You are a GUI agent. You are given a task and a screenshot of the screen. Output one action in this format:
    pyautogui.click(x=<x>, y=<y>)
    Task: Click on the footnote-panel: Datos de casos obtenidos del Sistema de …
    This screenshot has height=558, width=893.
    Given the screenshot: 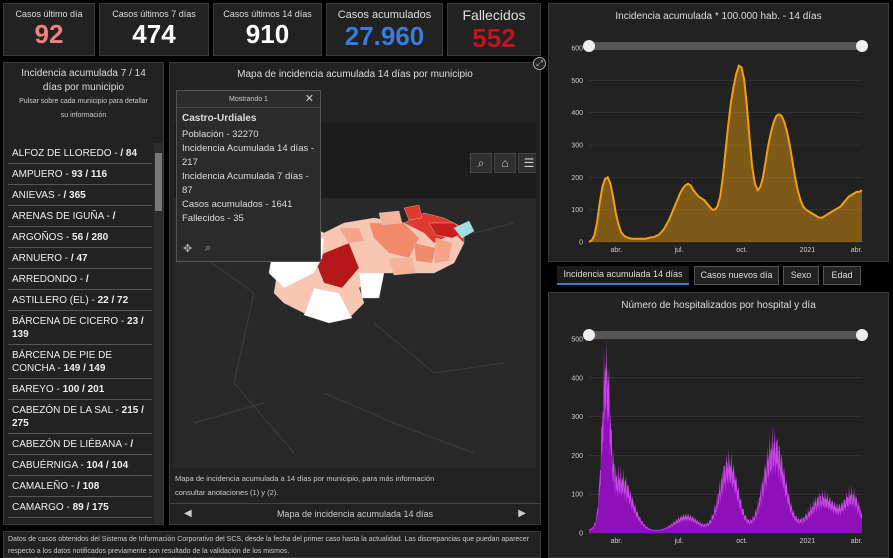 What is the action you would take?
    pyautogui.click(x=272, y=544)
    